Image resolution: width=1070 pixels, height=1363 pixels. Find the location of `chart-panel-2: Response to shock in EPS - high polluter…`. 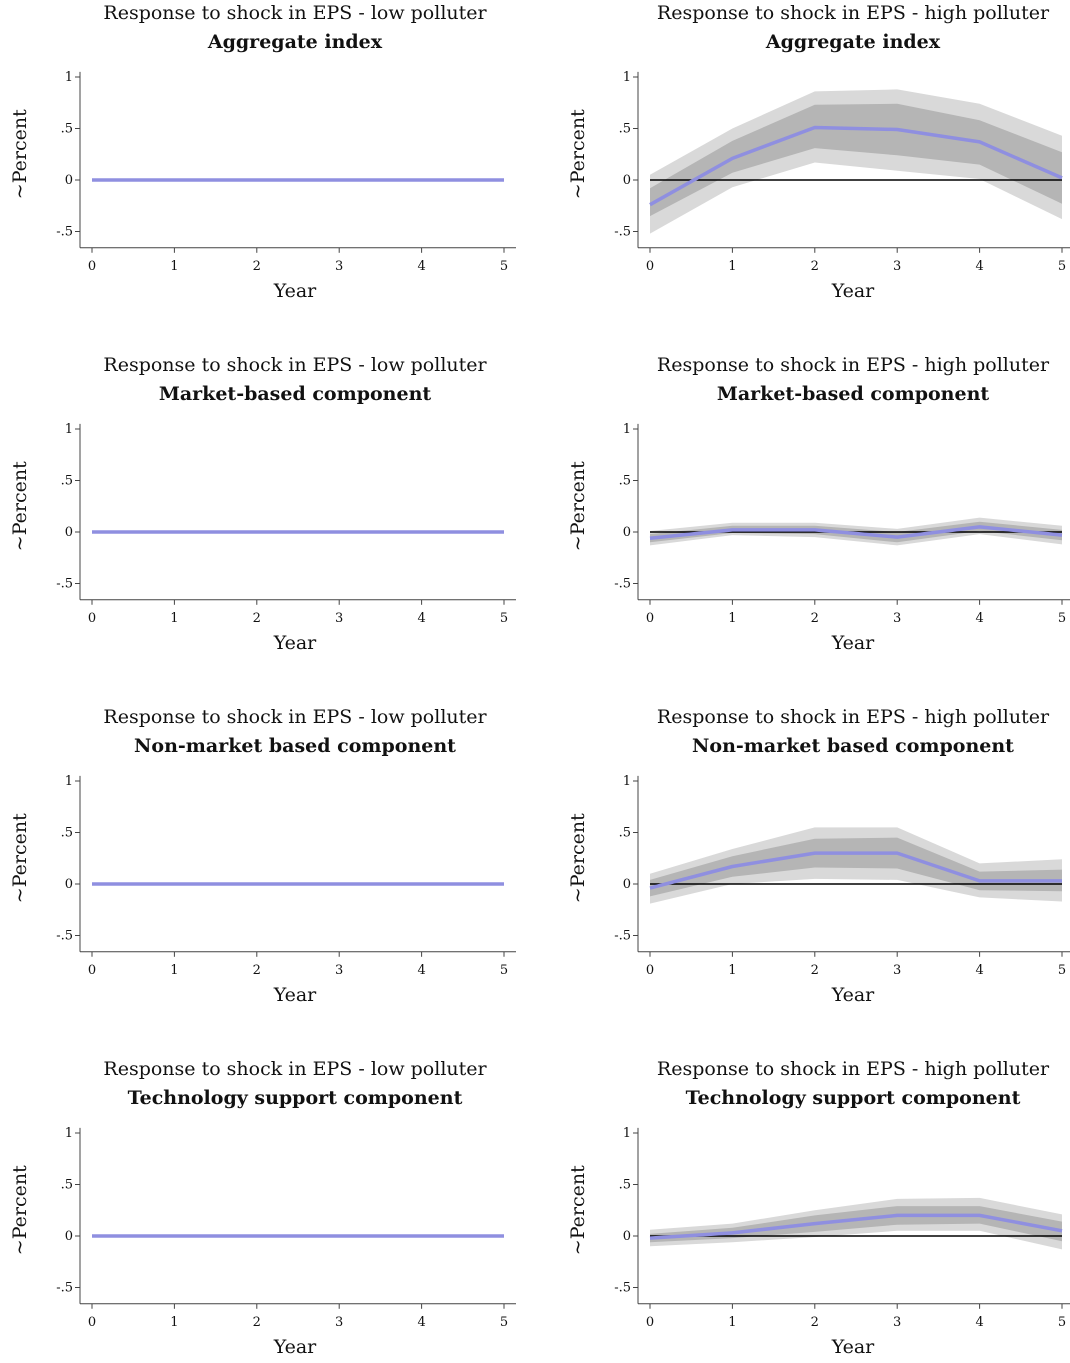

chart-panel-2: Response to shock in EPS - high polluter… is located at coordinates (818, 152).